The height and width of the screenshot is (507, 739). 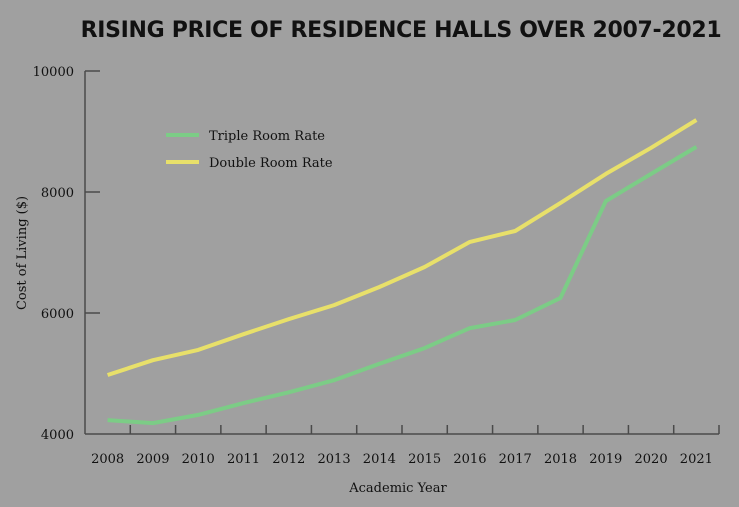 What do you see at coordinates (249, 150) in the screenshot?
I see `legend: Triple Room Rate Double Room Rate` at bounding box center [249, 150].